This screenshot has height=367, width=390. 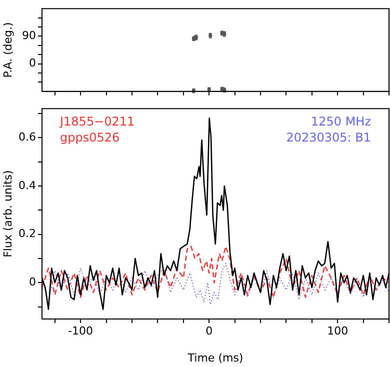 I want to click on y-axis-title: P.A. (deg.), so click(x=7, y=50).